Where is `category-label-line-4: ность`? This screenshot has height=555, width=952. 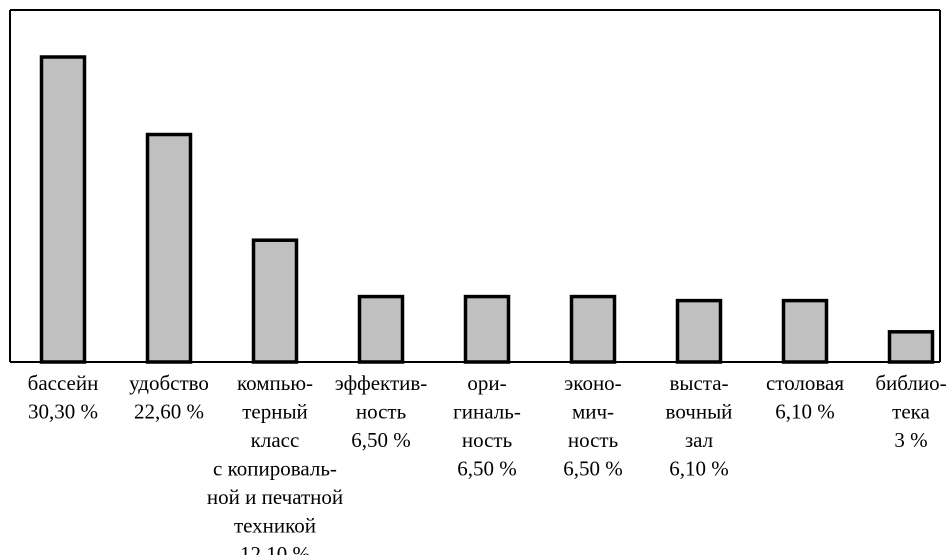 category-label-line-4: ность is located at coordinates (381, 412).